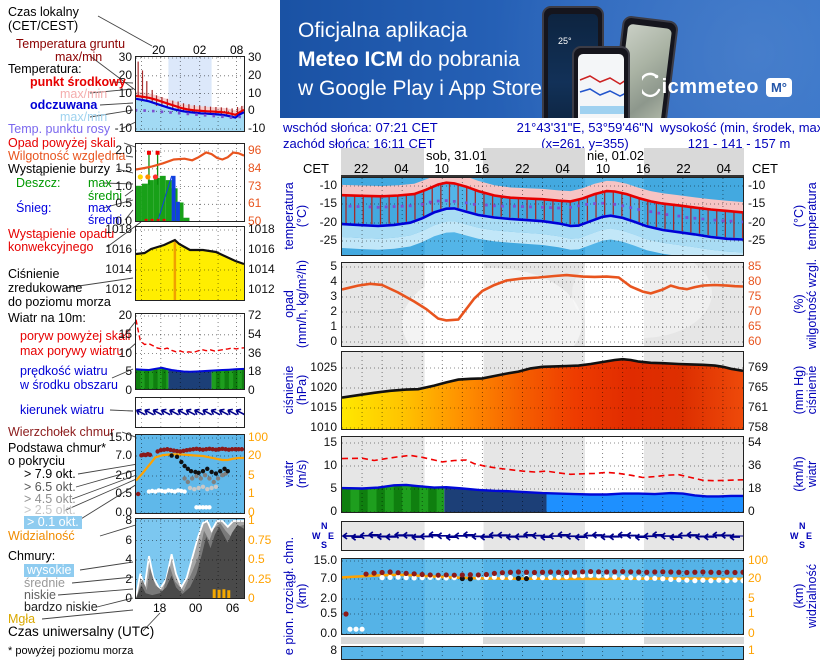 Image resolution: width=820 pixels, height=660 pixels. What do you see at coordinates (401, 168) in the screenshot?
I see `hour-tick: 04` at bounding box center [401, 168].